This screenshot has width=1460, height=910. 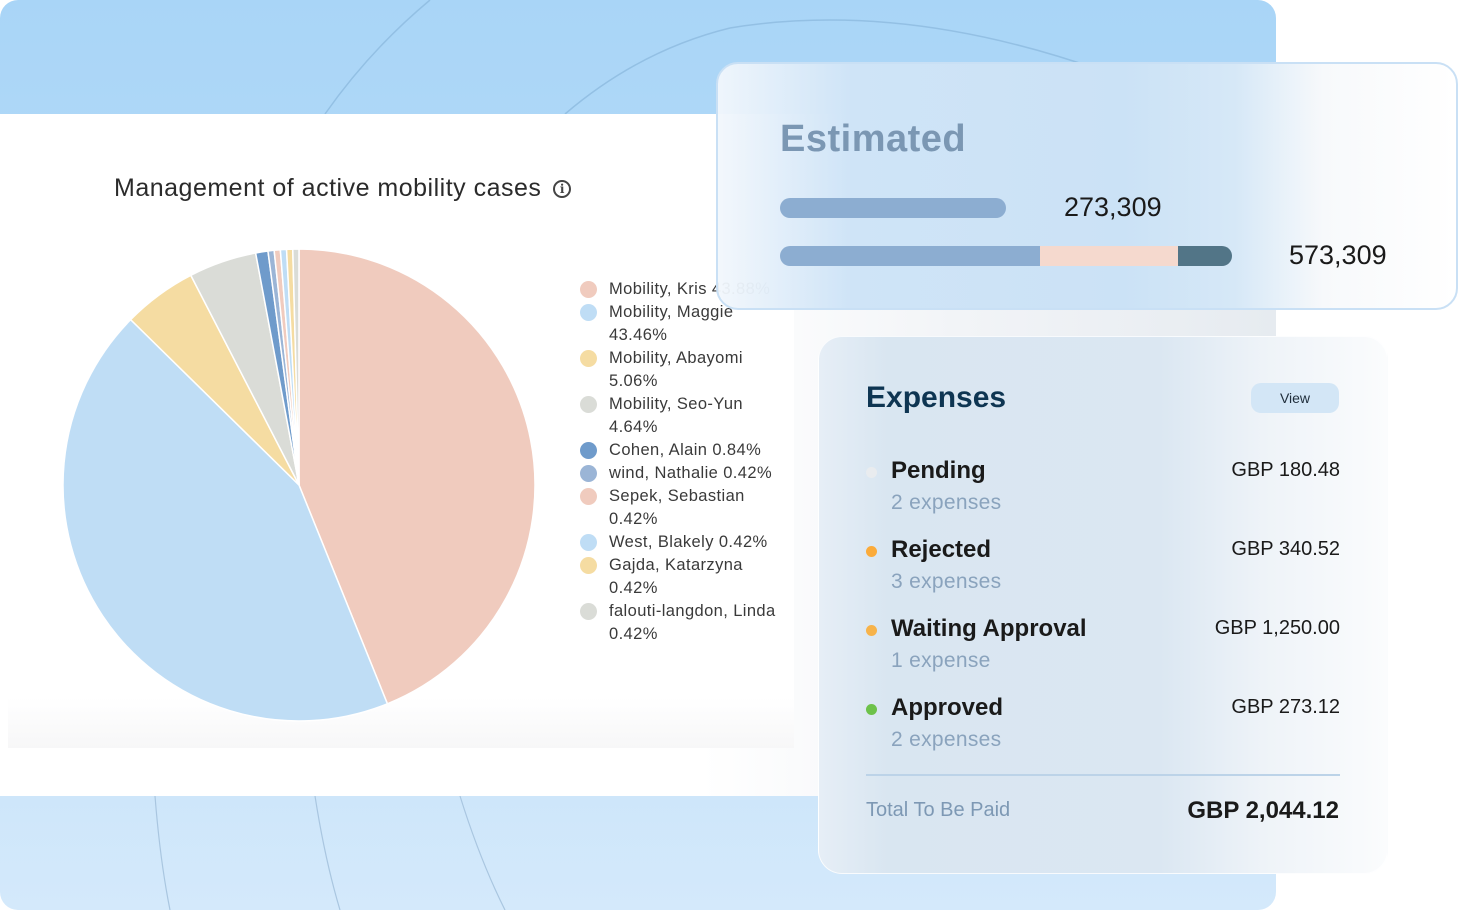 What do you see at coordinates (562, 188) in the screenshot?
I see `info-circle-icon: i` at bounding box center [562, 188].